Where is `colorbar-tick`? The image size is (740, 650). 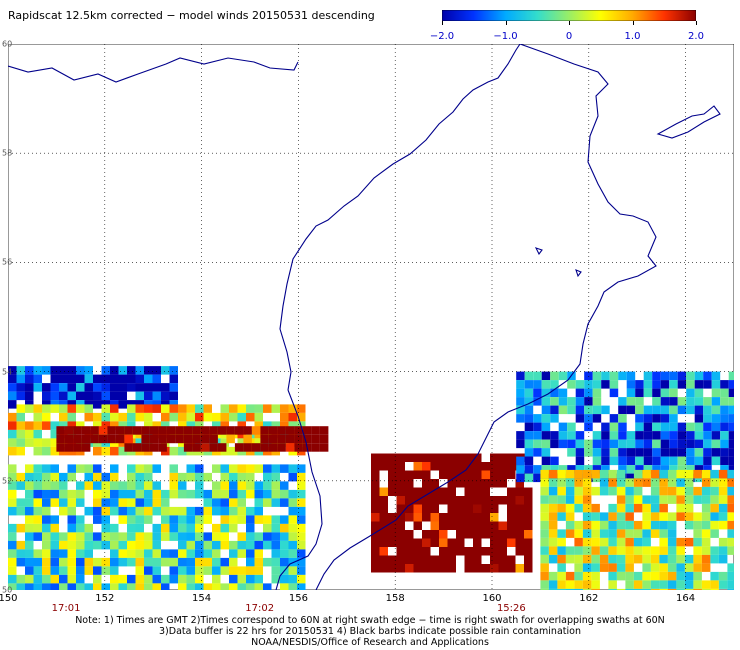
colorbar-tick is located at coordinates (633, 23).